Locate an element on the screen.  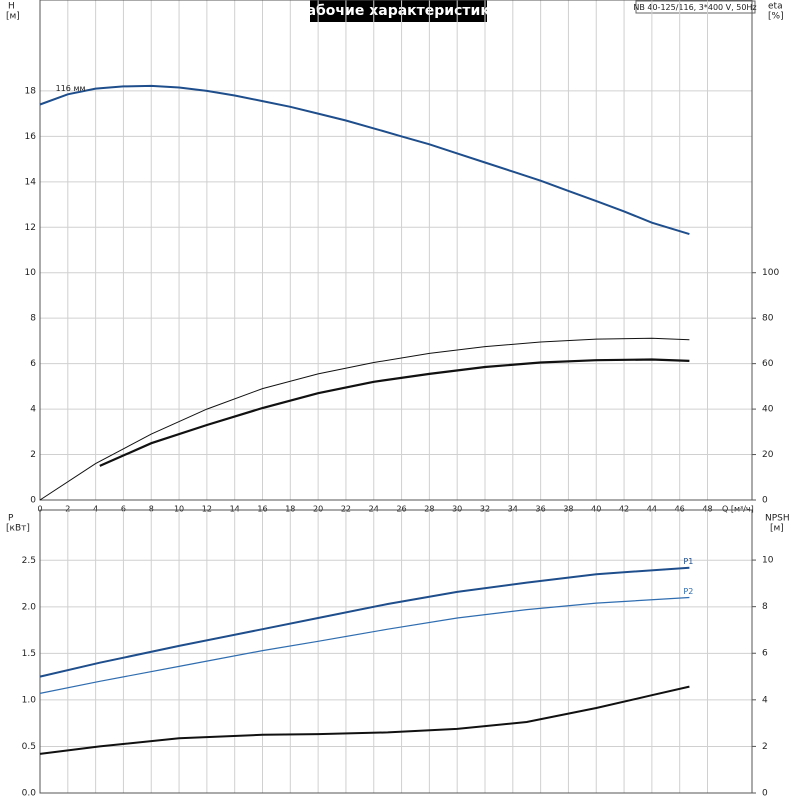
y-tick-label: 18 is located at coordinates (31, 91).